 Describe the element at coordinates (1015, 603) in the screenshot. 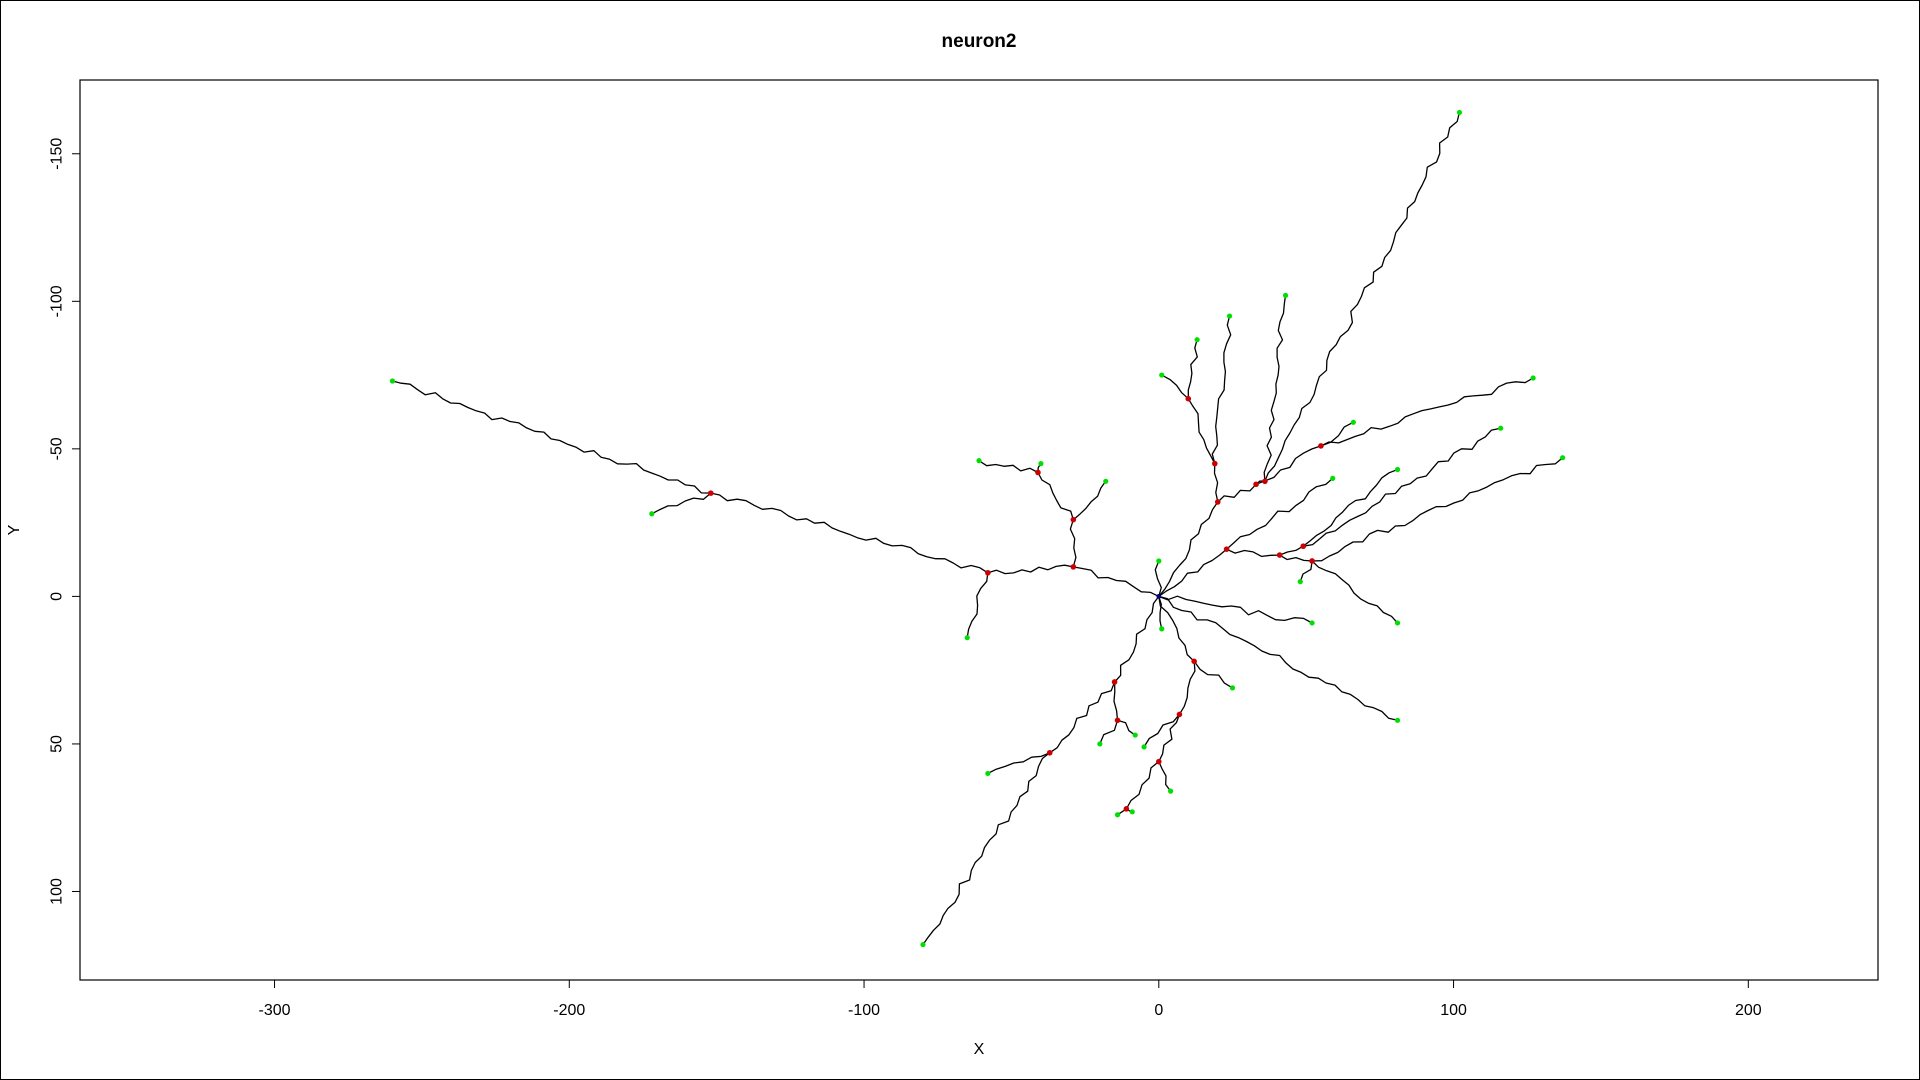

I see `branch-points` at that location.